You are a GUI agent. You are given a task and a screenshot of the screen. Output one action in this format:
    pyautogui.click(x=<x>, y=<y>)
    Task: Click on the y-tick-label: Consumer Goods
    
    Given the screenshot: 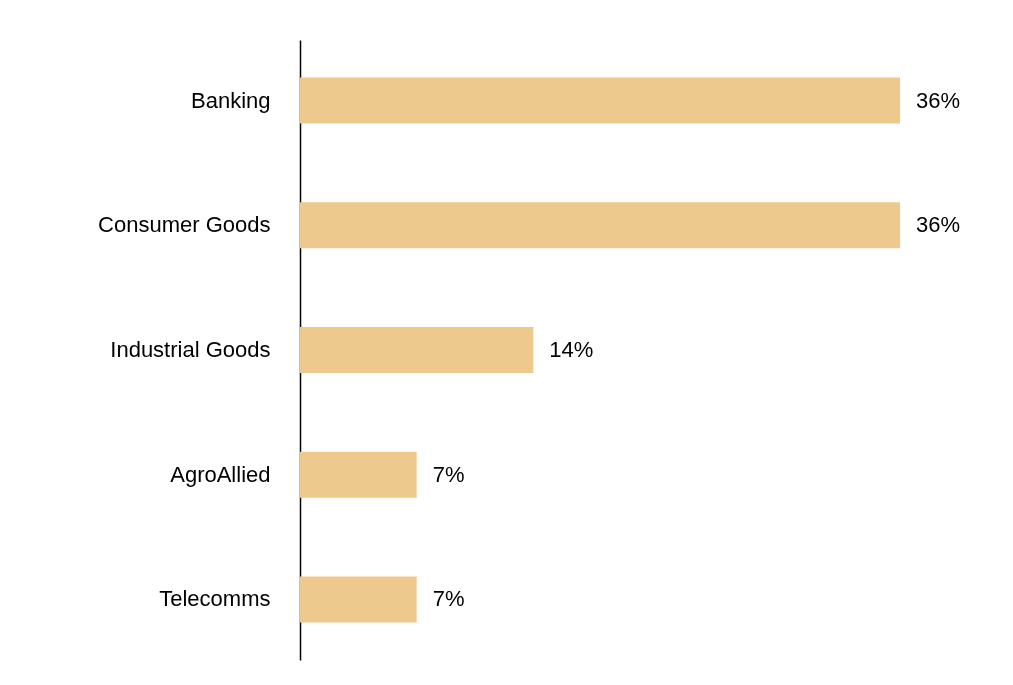 What is the action you would take?
    pyautogui.click(x=184, y=225)
    